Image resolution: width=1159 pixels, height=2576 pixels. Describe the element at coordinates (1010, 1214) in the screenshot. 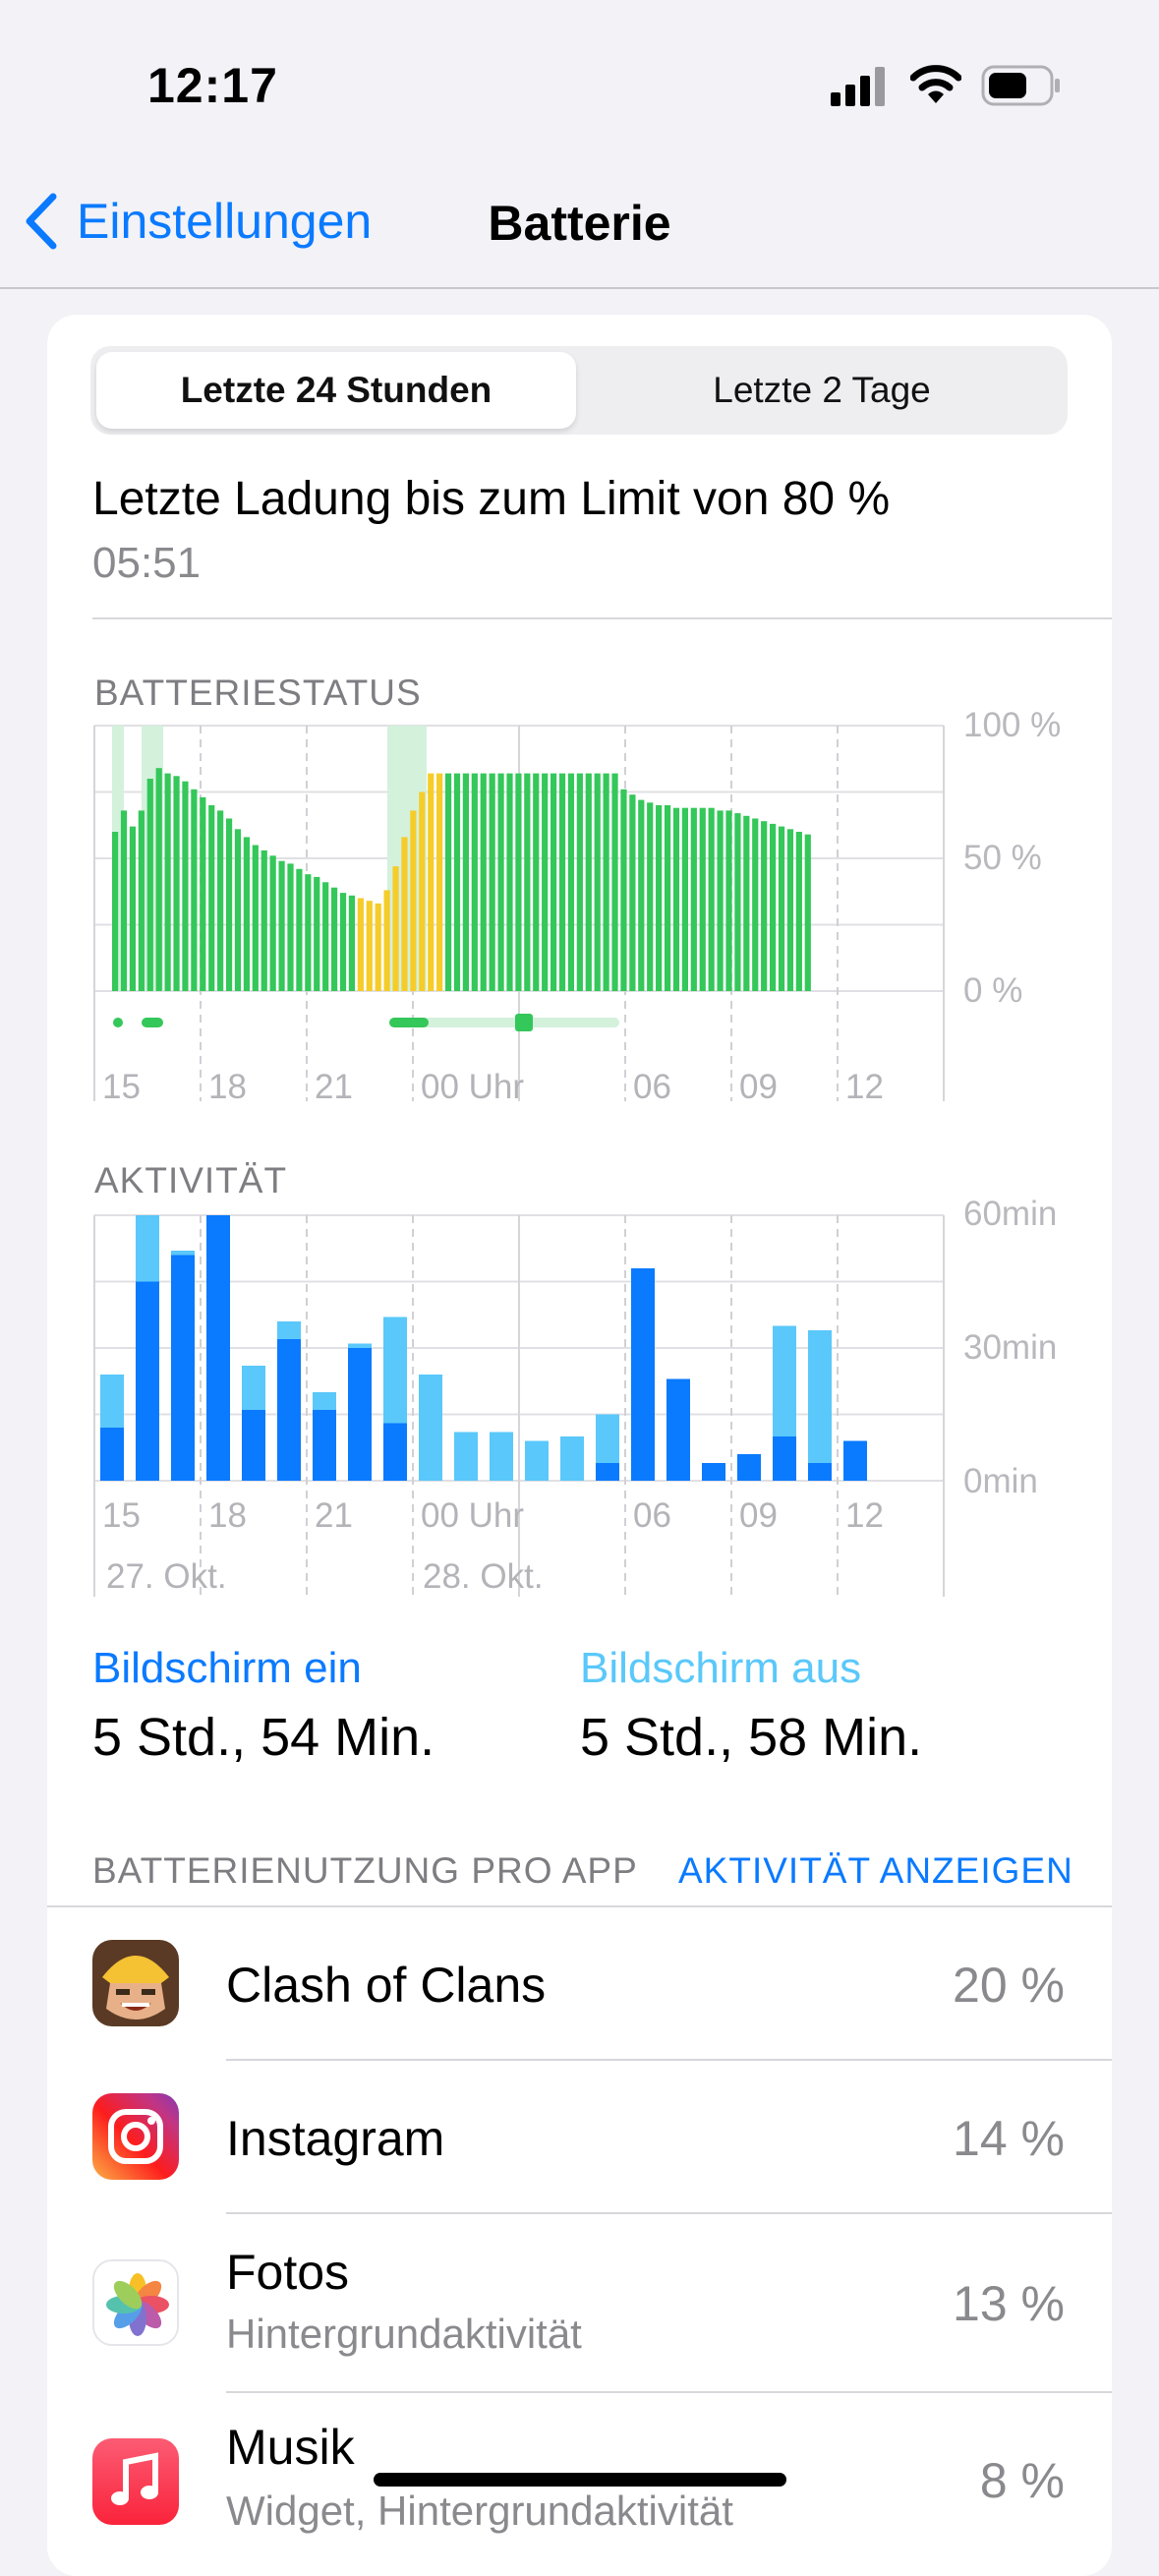

I see `activity-y-label: 60min` at that location.